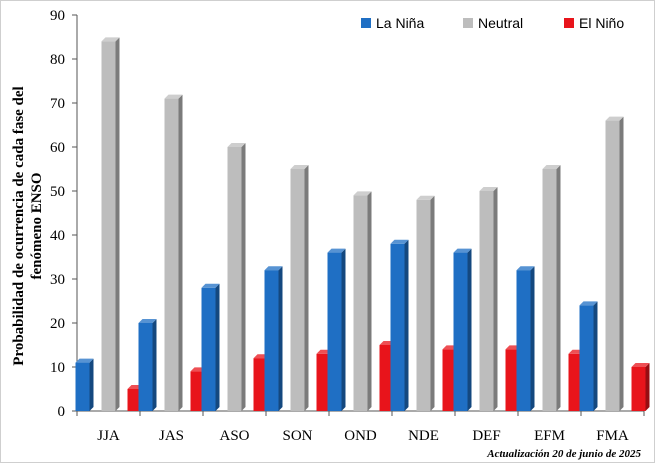 The height and width of the screenshot is (464, 655). Describe the element at coordinates (486, 436) in the screenshot. I see `x-tick-label: DEF` at that location.